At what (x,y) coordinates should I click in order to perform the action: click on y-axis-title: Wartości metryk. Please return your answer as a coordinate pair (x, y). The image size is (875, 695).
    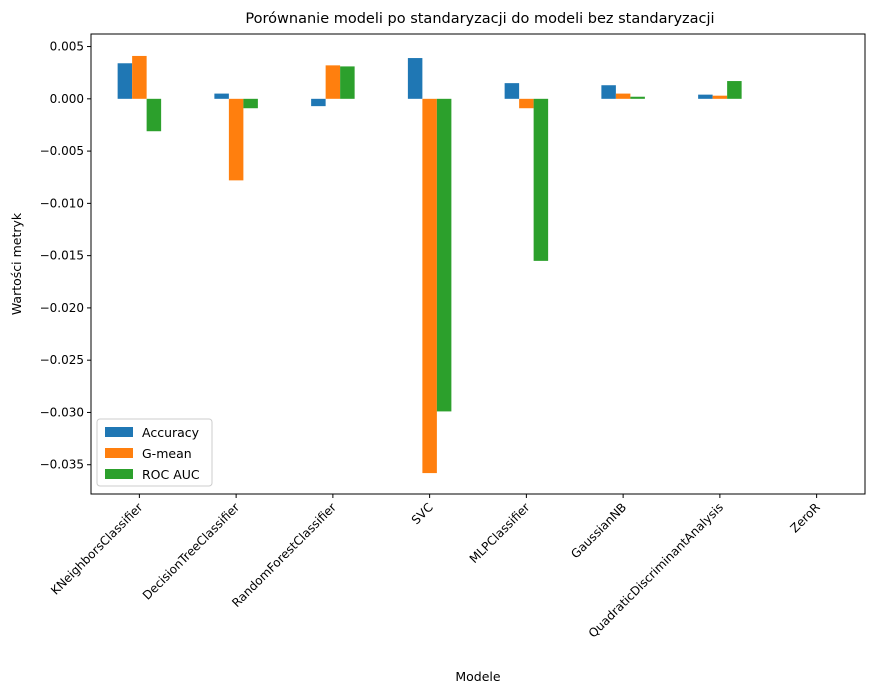
    Looking at the image, I should click on (16, 263).